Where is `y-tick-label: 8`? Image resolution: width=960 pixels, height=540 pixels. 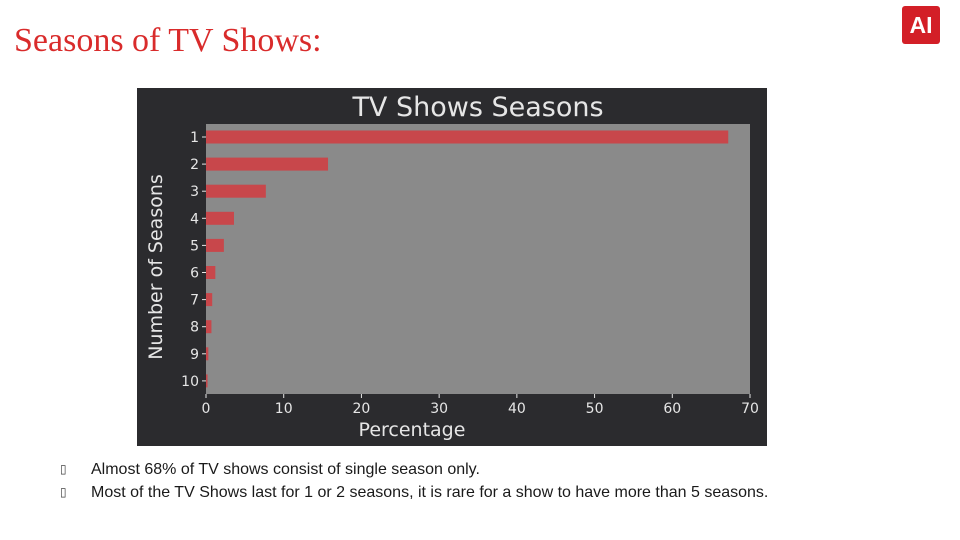 y-tick-label: 8 is located at coordinates (194, 328).